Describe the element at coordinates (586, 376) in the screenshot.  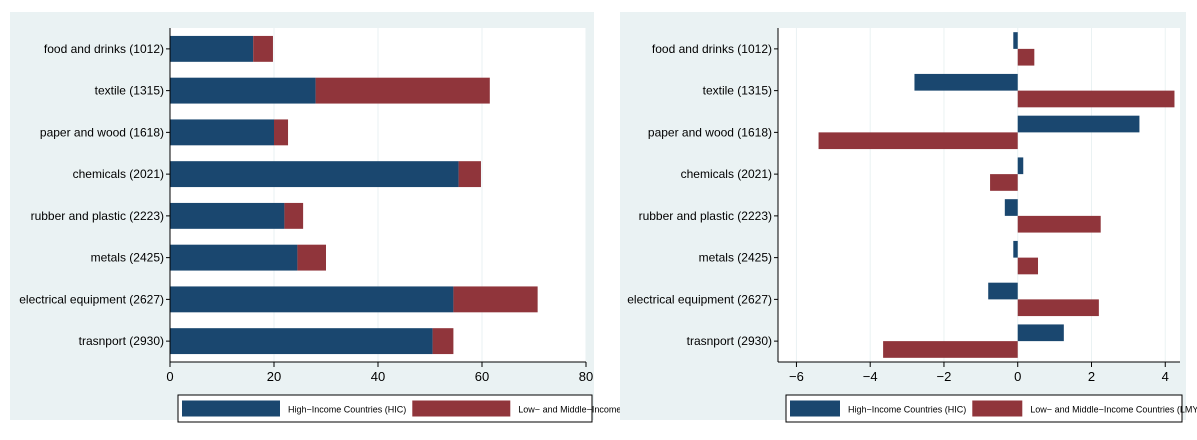
I see `x-tick-label: 80` at that location.